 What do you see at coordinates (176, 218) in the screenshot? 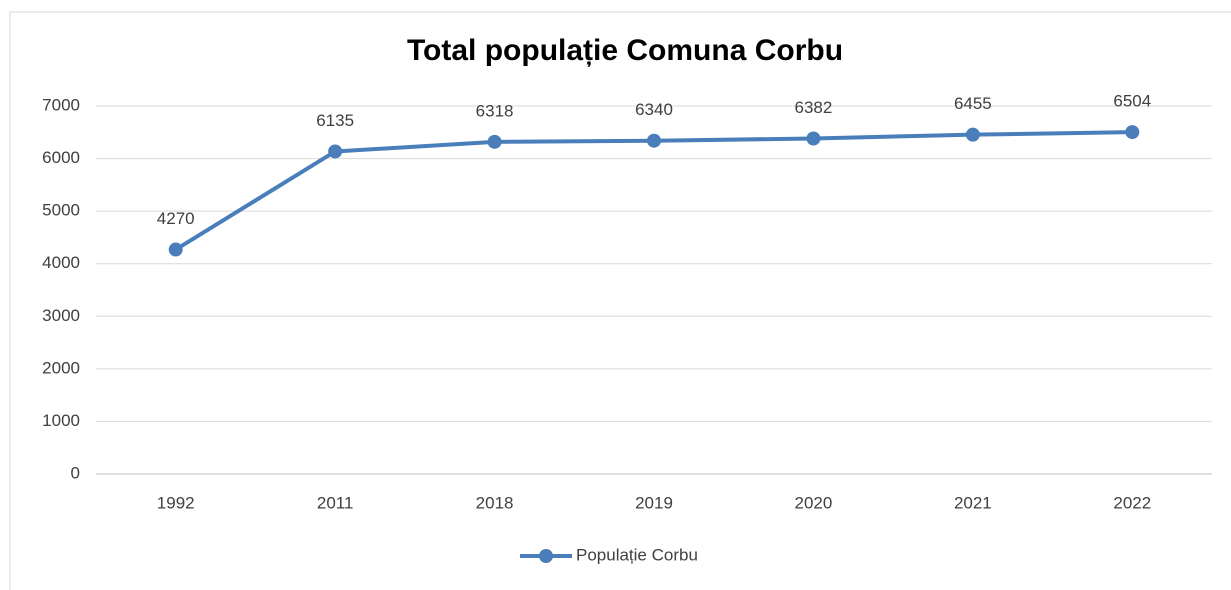
I see `data-label: 4270` at bounding box center [176, 218].